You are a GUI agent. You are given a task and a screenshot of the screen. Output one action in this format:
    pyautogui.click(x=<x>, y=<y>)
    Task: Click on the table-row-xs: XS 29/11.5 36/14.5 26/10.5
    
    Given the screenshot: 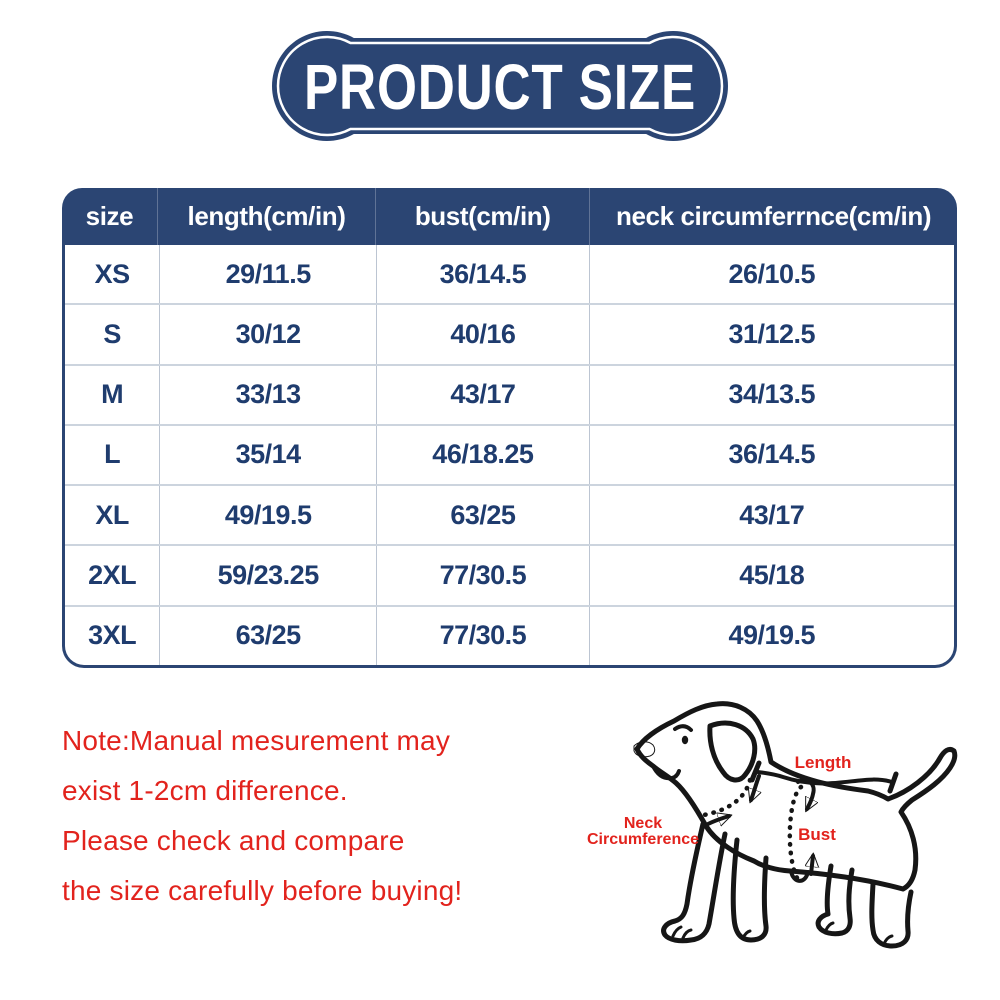 What is the action you would take?
    pyautogui.click(x=509, y=274)
    